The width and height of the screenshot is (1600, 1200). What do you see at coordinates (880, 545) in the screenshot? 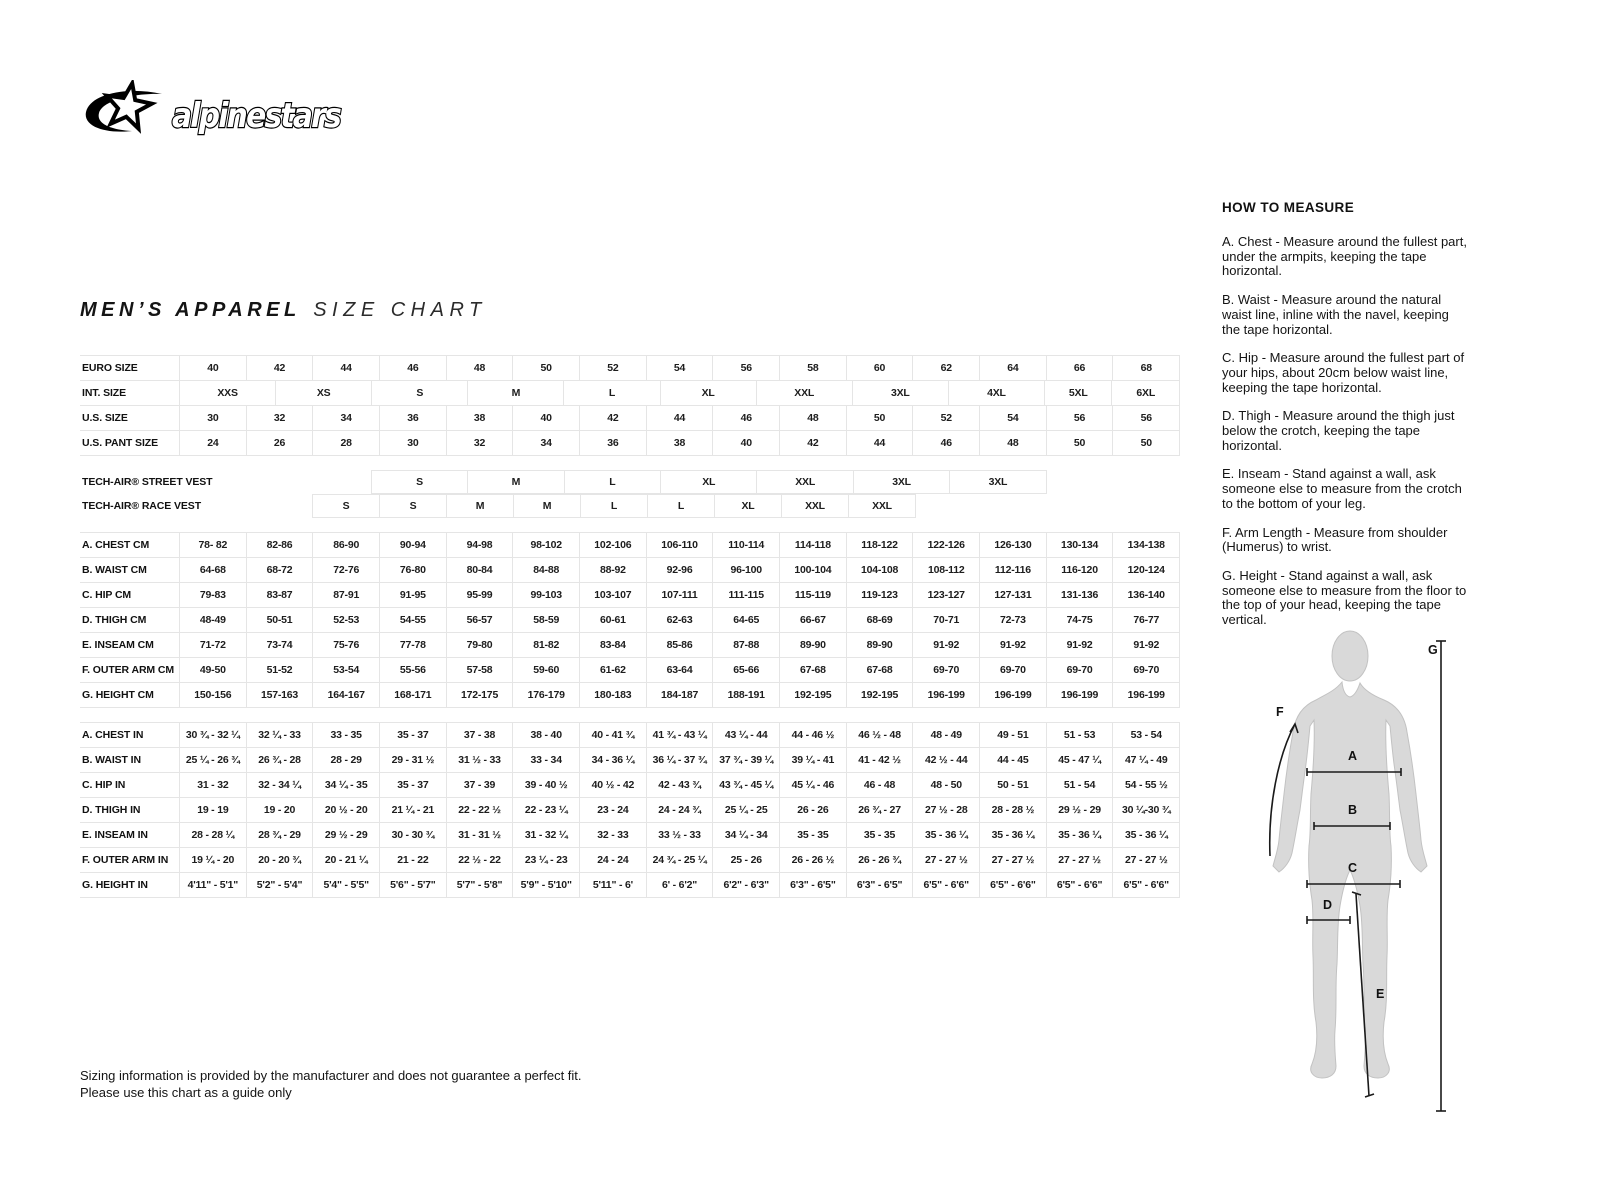
I see `size-cell: 118-122` at bounding box center [880, 545].